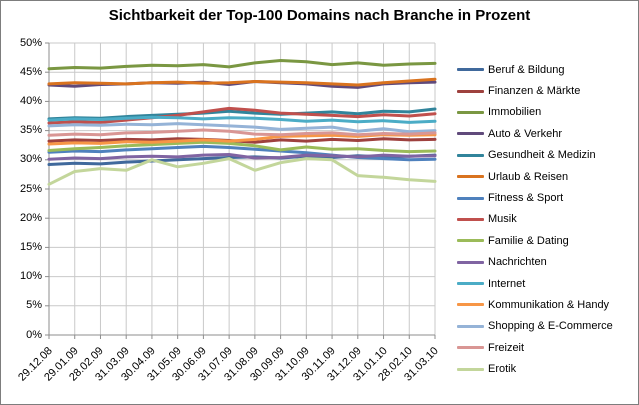  I want to click on legend-item-nachrichten: Nachrichten, so click(535, 262).